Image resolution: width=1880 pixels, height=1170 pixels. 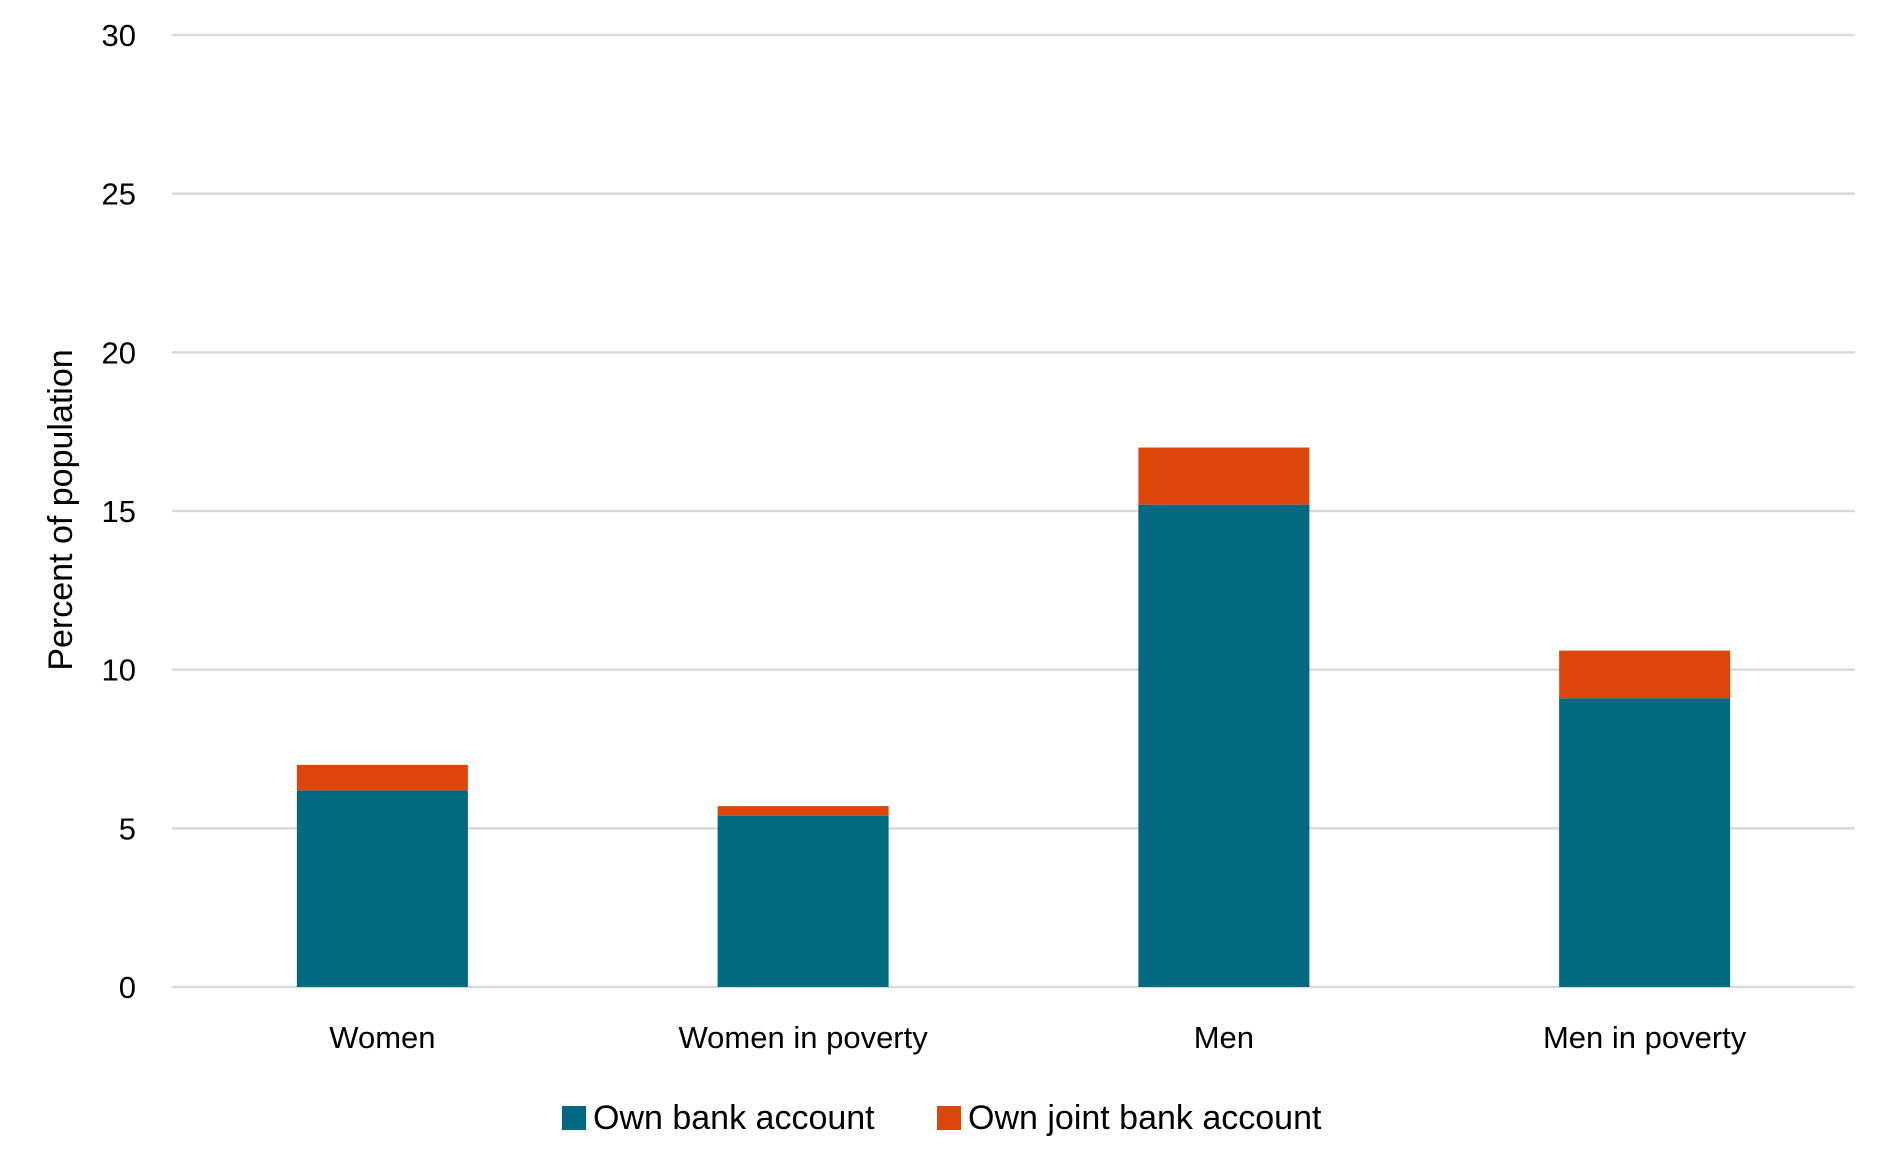 What do you see at coordinates (119, 35) in the screenshot?
I see `y-tick-label: 30` at bounding box center [119, 35].